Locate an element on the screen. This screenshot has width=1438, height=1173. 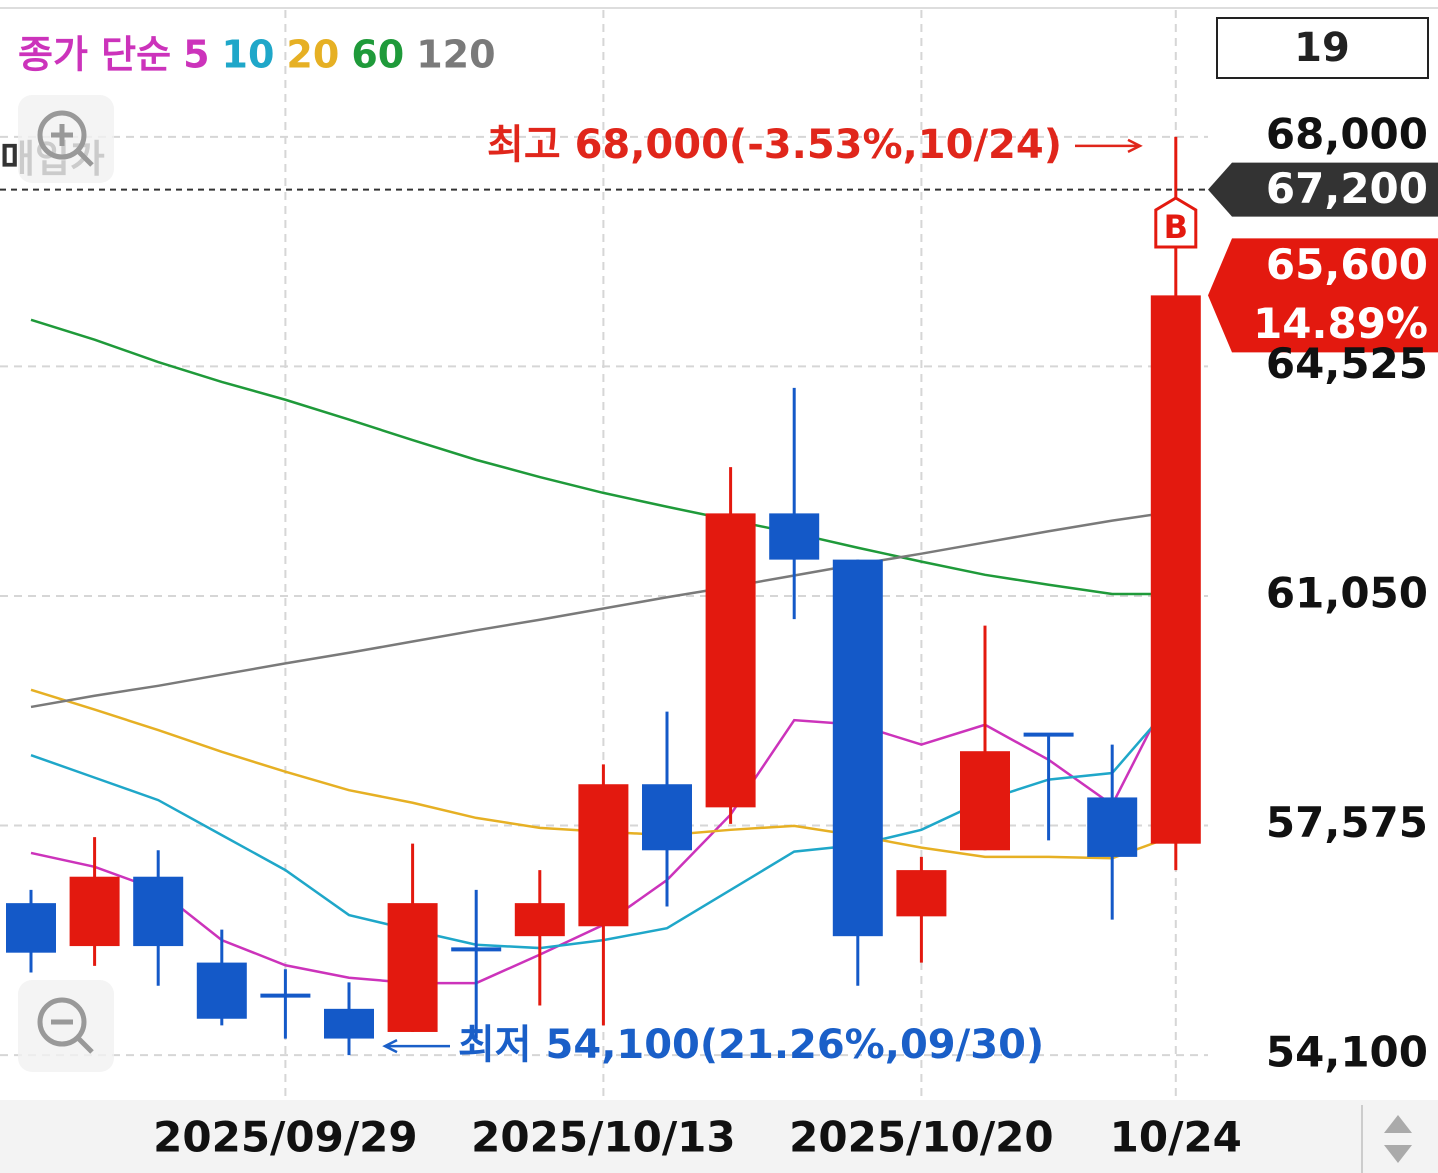
arrow-down is located at coordinates (1398, 1154).